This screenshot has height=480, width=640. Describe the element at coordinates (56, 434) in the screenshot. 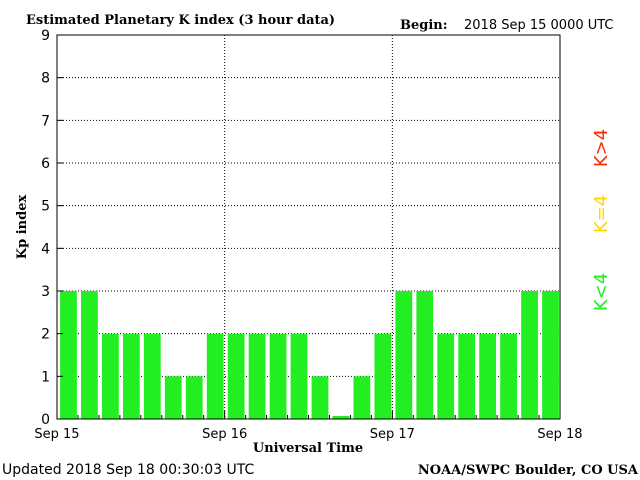

I see `x-tick-label: Sep 15` at that location.